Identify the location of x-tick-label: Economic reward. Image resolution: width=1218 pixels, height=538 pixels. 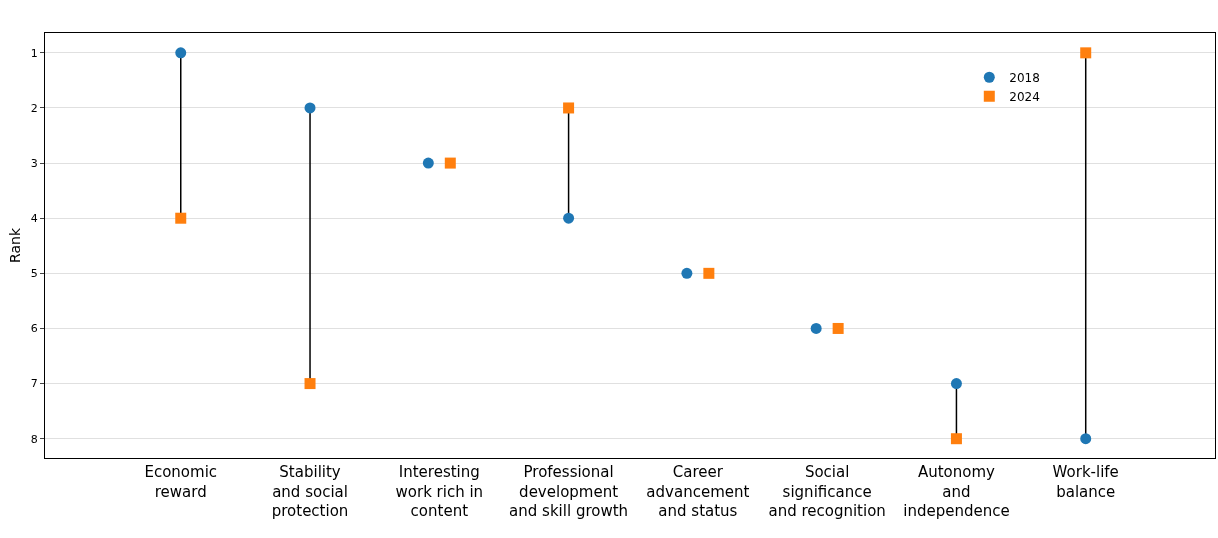
(181, 482).